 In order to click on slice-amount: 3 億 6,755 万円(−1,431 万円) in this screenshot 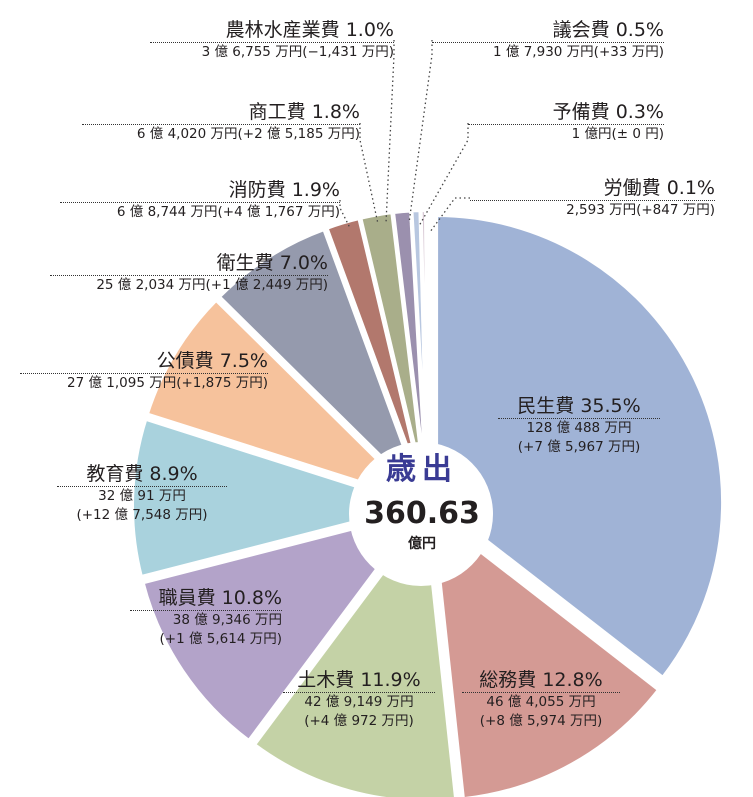, I will do `click(297, 52)`.